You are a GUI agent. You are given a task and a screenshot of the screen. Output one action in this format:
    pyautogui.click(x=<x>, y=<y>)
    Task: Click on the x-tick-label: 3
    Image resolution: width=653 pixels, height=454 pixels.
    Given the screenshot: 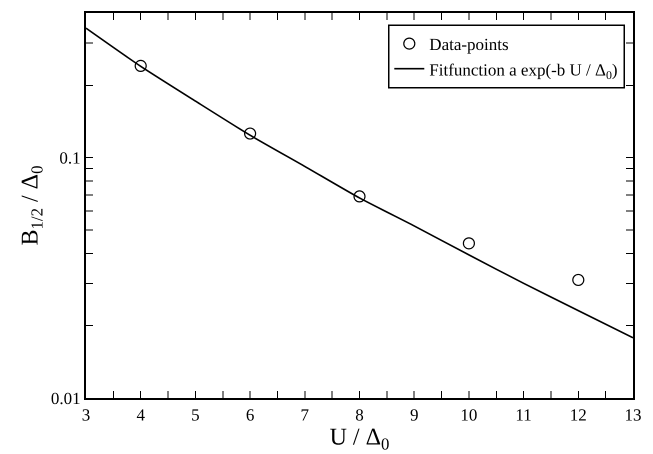 What is the action you would take?
    pyautogui.click(x=86, y=414)
    